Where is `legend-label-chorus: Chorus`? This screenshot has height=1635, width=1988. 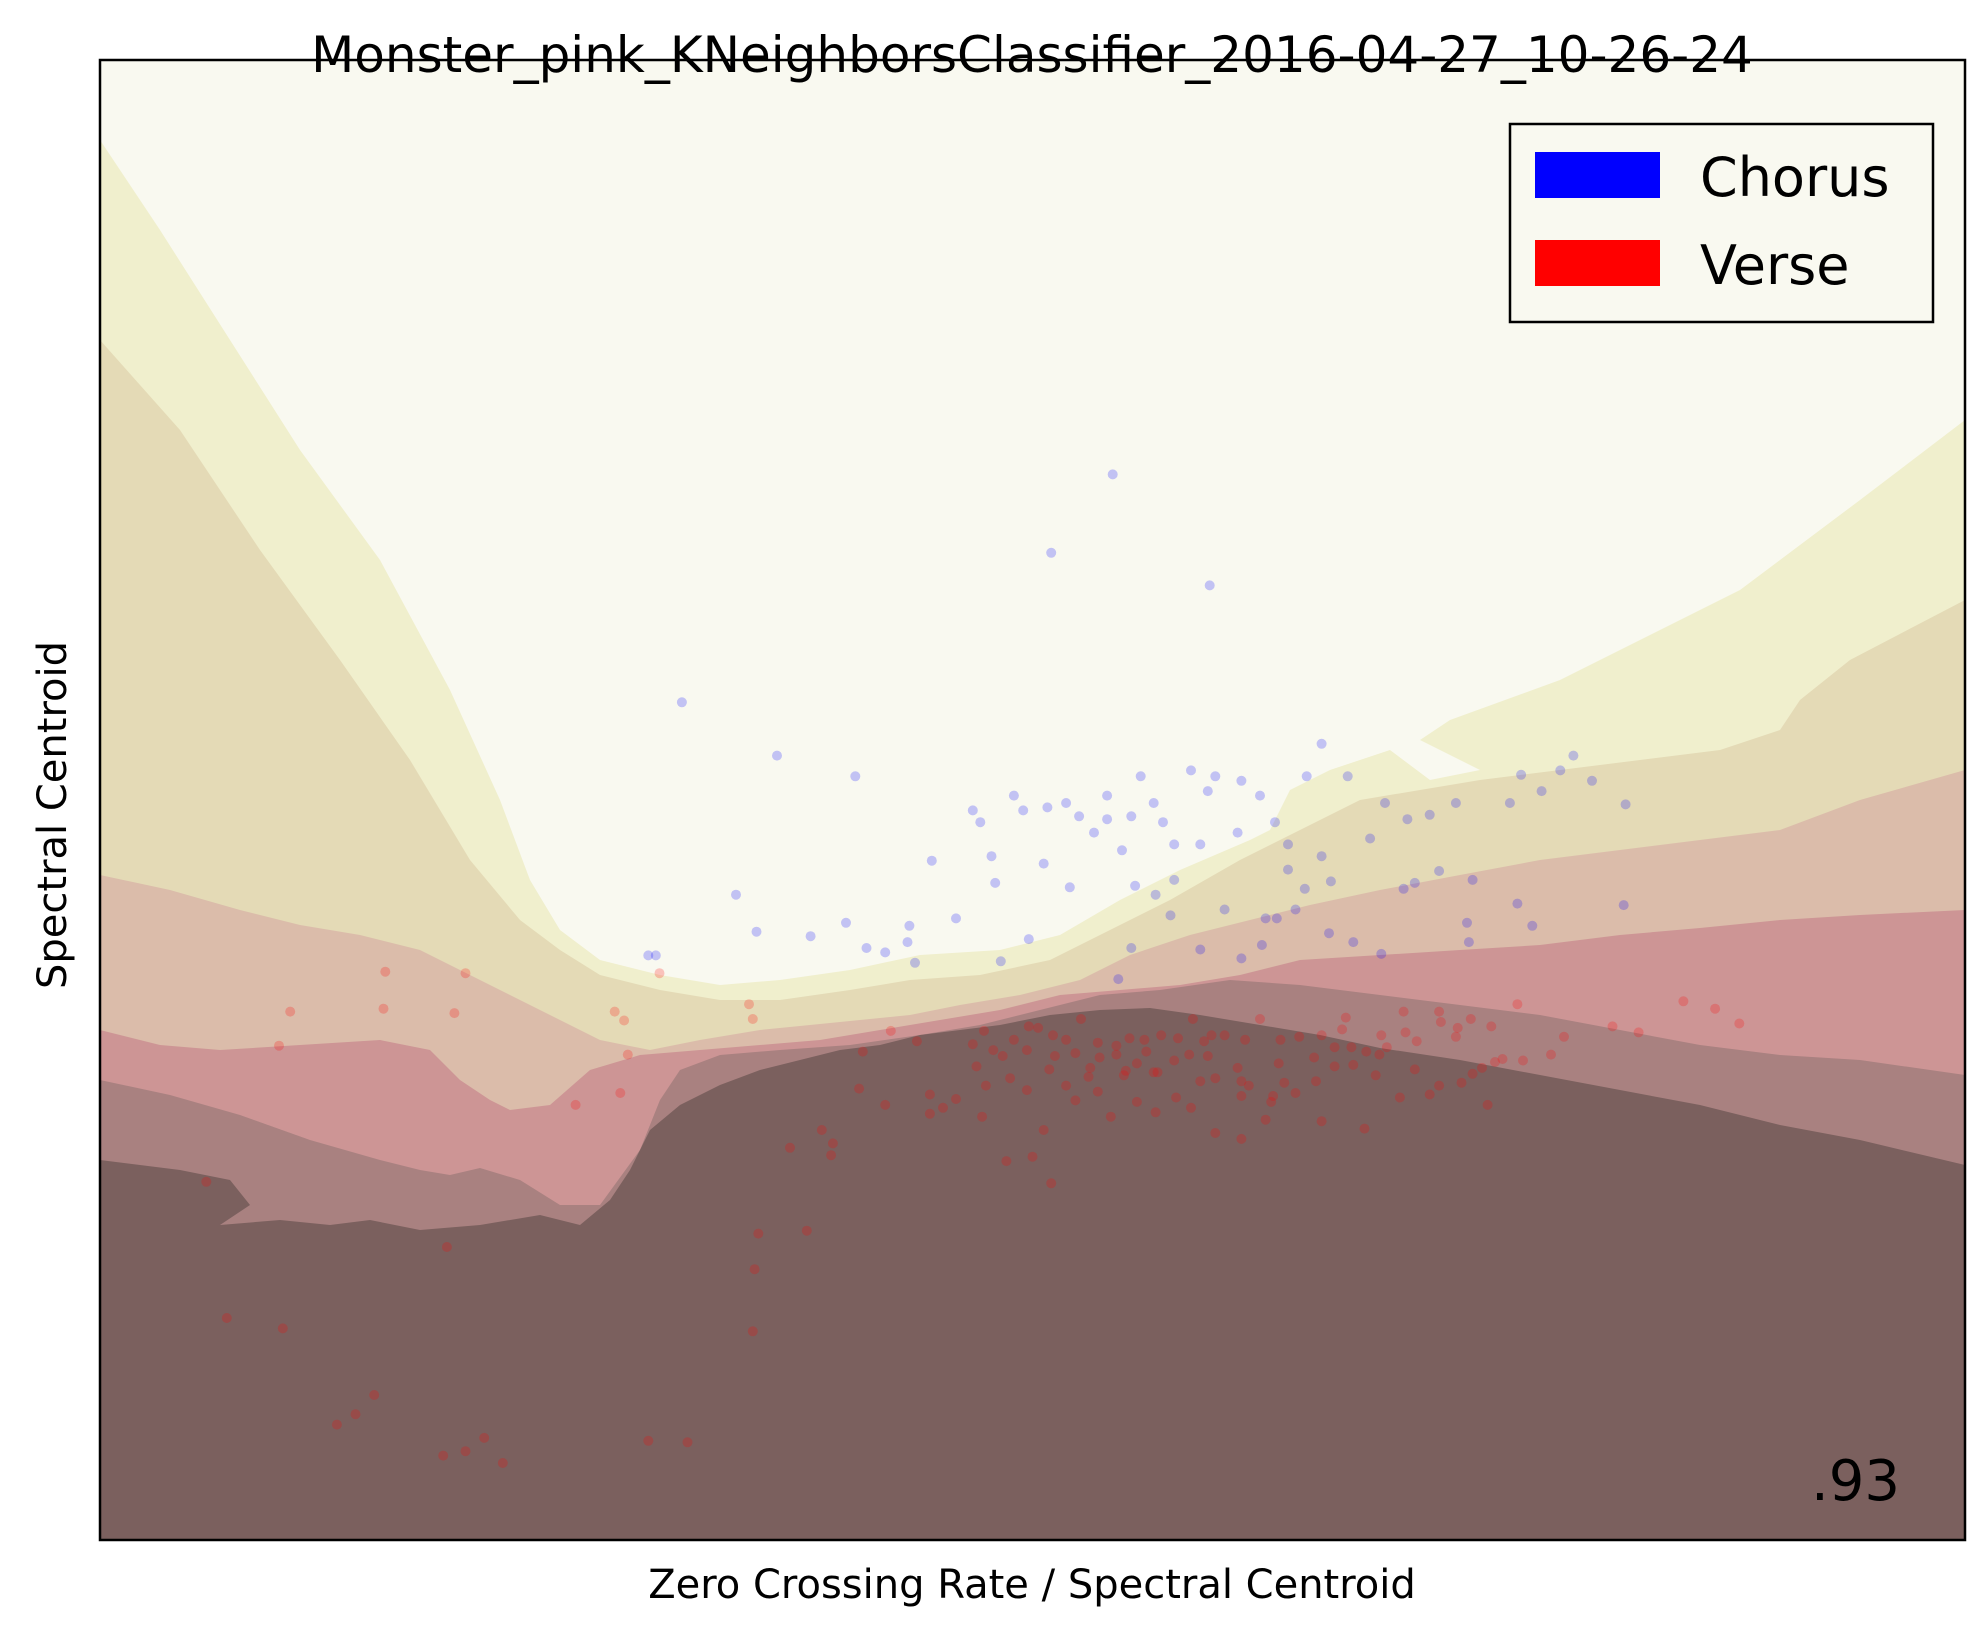
legend-label-chorus: Chorus is located at coordinates (1795, 177).